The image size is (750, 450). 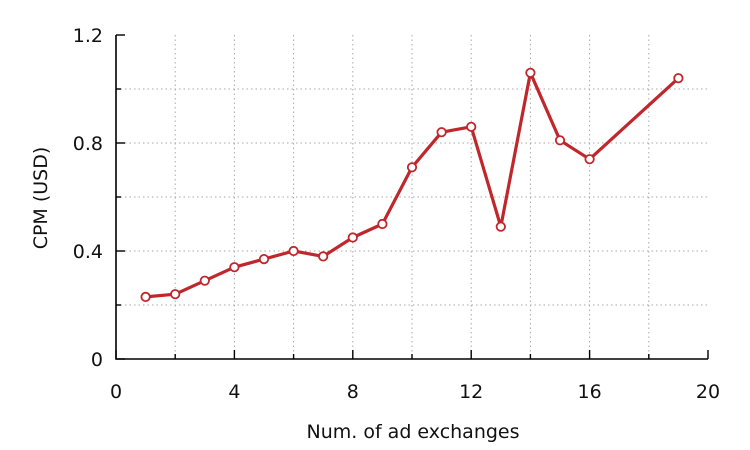 I want to click on y-tick-labels: 0 0.4 0.8 1.2, so click(x=88, y=198).